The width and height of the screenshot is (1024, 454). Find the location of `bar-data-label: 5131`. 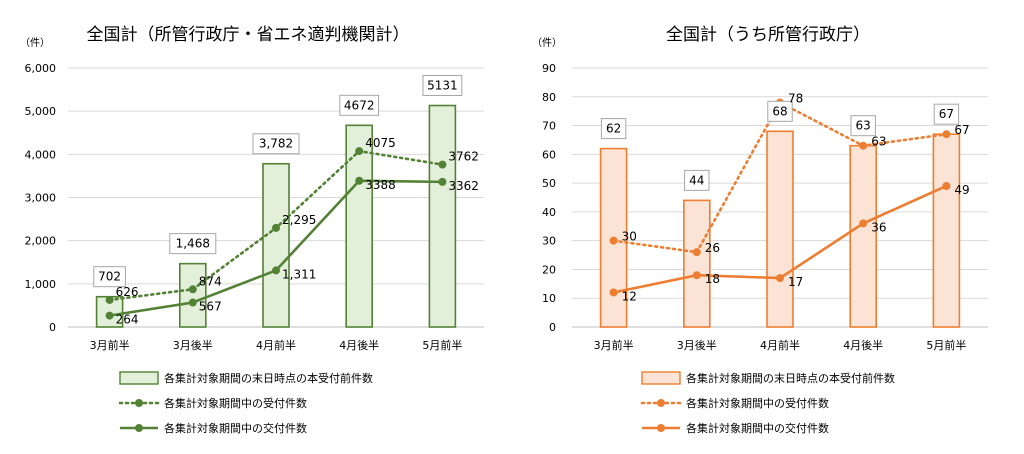

bar-data-label: 5131 is located at coordinates (442, 86).